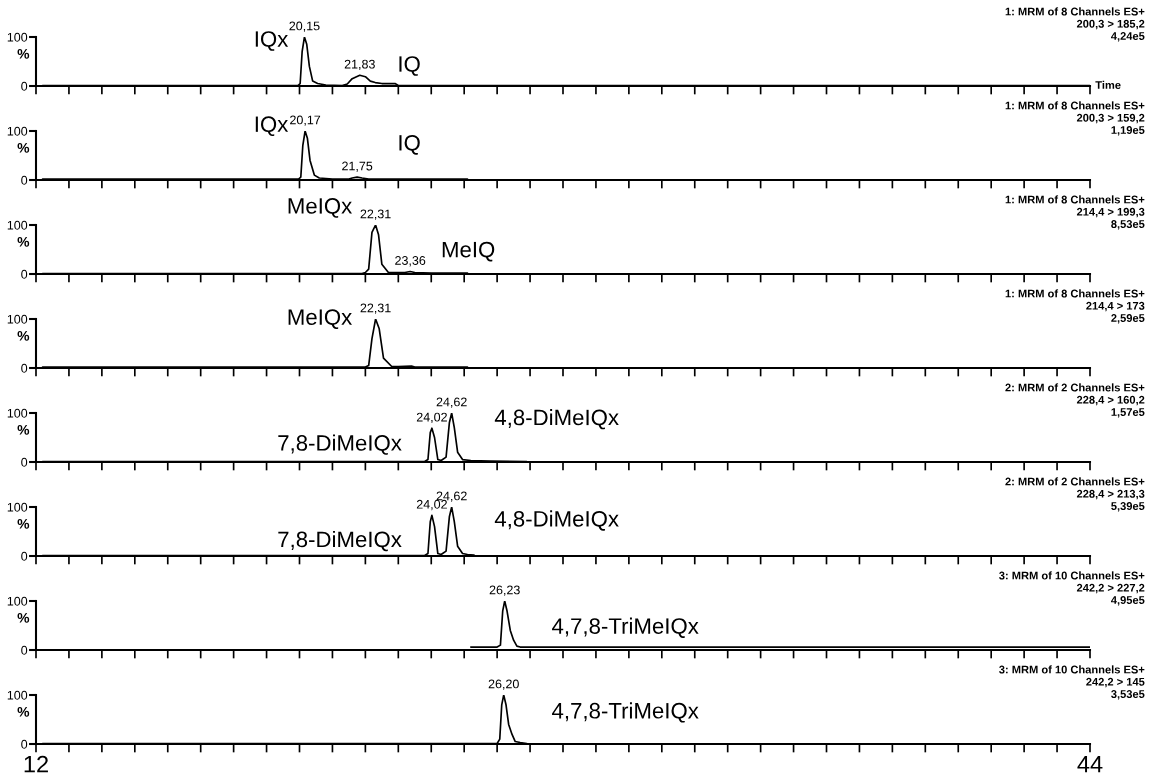  Describe the element at coordinates (1110, 588) in the screenshot. I see `text: 242,2 > 227,2` at that location.